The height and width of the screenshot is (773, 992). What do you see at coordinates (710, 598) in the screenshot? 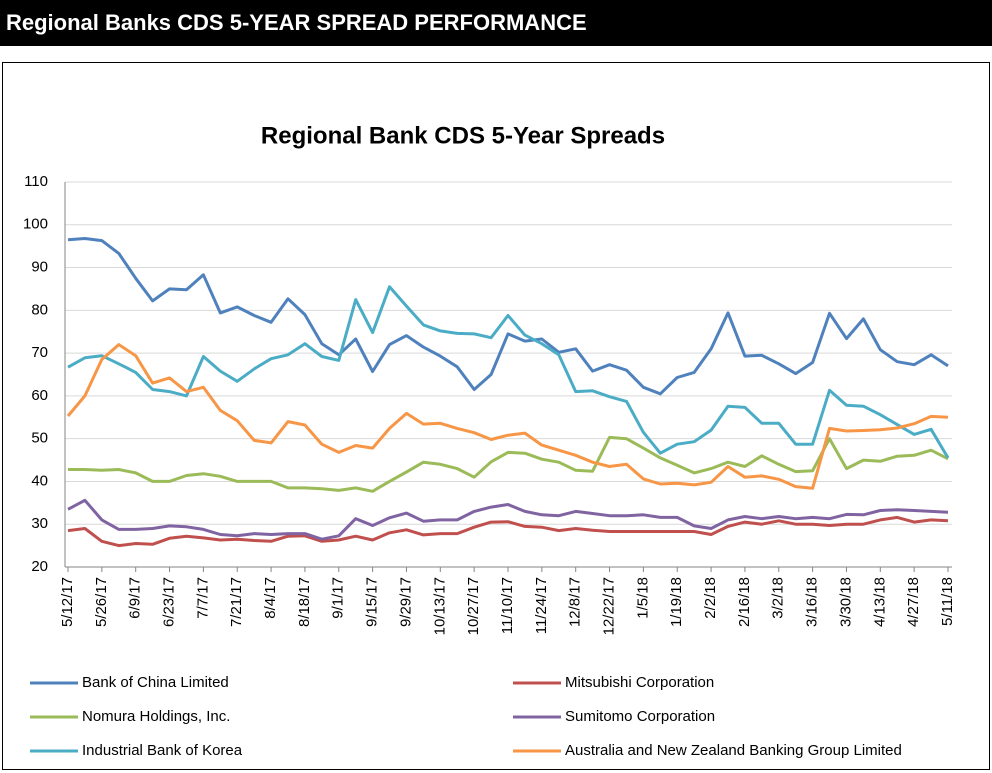
I see `x-tick-label: 2/2/18` at bounding box center [710, 598].